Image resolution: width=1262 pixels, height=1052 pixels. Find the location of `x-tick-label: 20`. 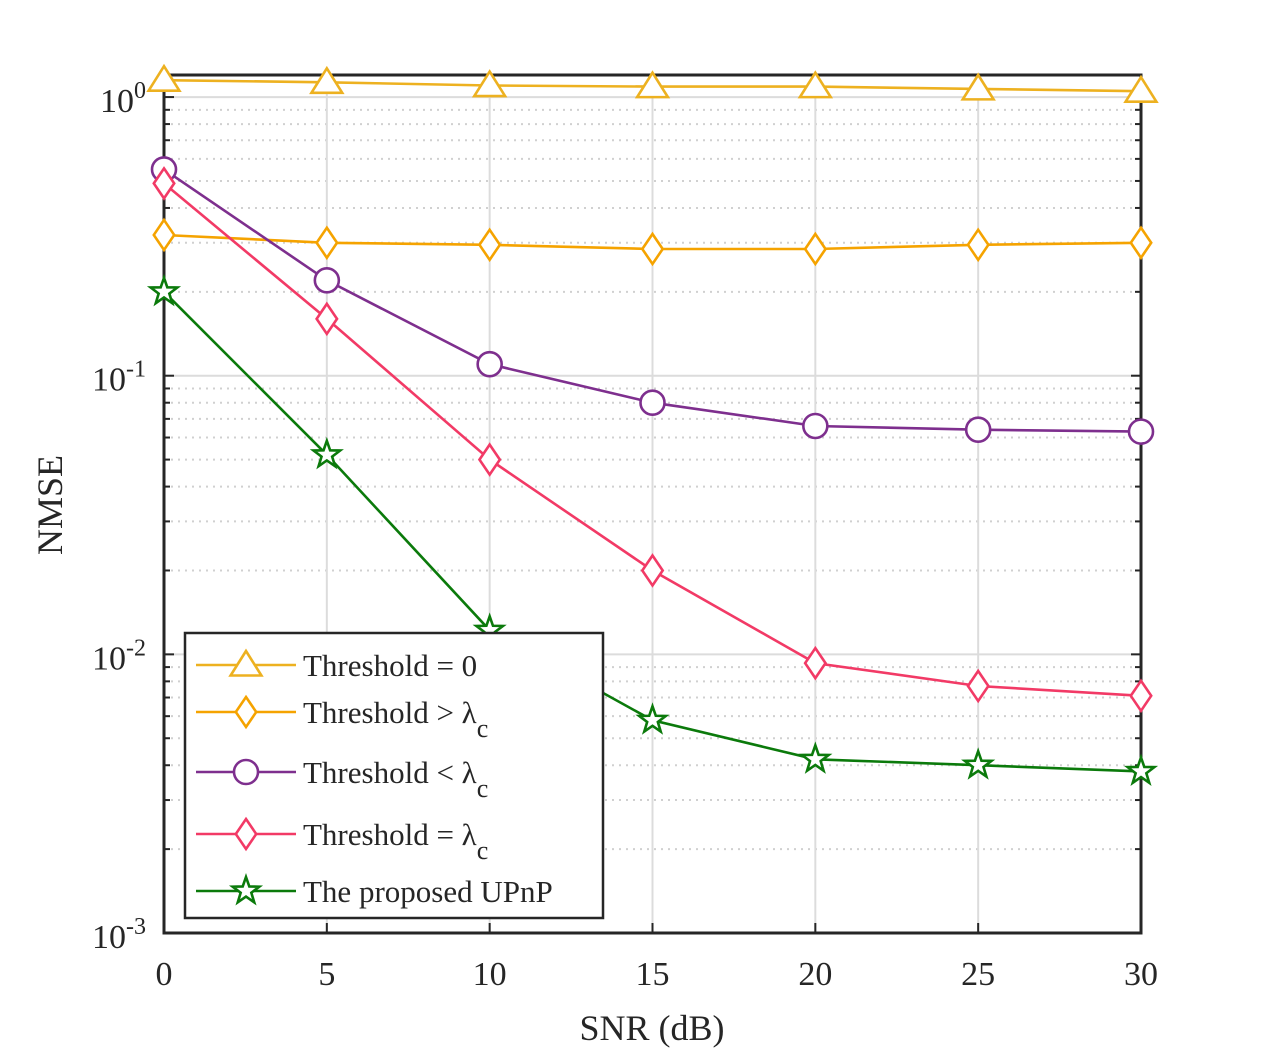

x-tick-label: 20 is located at coordinates (815, 974).